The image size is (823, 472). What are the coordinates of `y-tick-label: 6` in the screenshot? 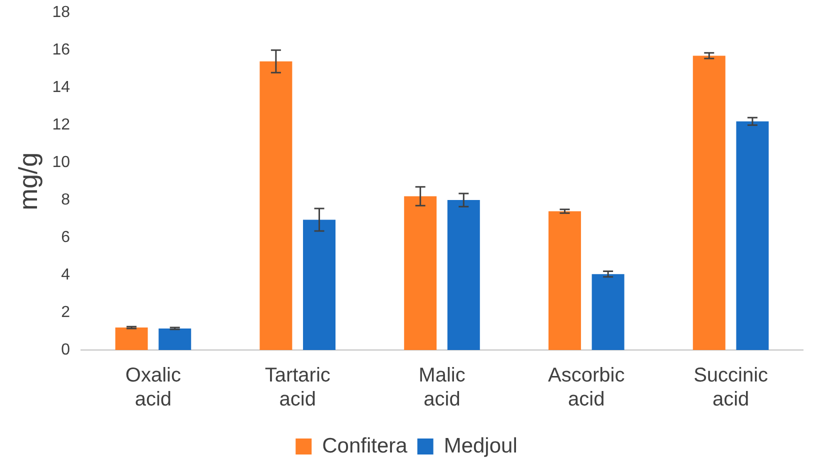 It's located at (65, 237).